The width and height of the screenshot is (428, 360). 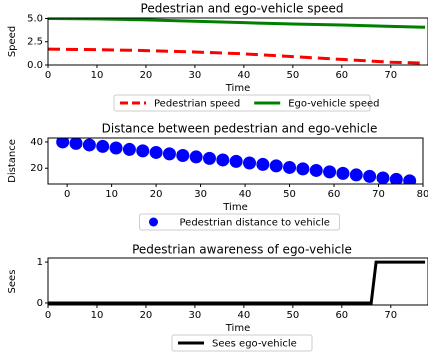 What do you see at coordinates (12, 41) in the screenshot?
I see `y-axis-label: Speed` at bounding box center [12, 41].